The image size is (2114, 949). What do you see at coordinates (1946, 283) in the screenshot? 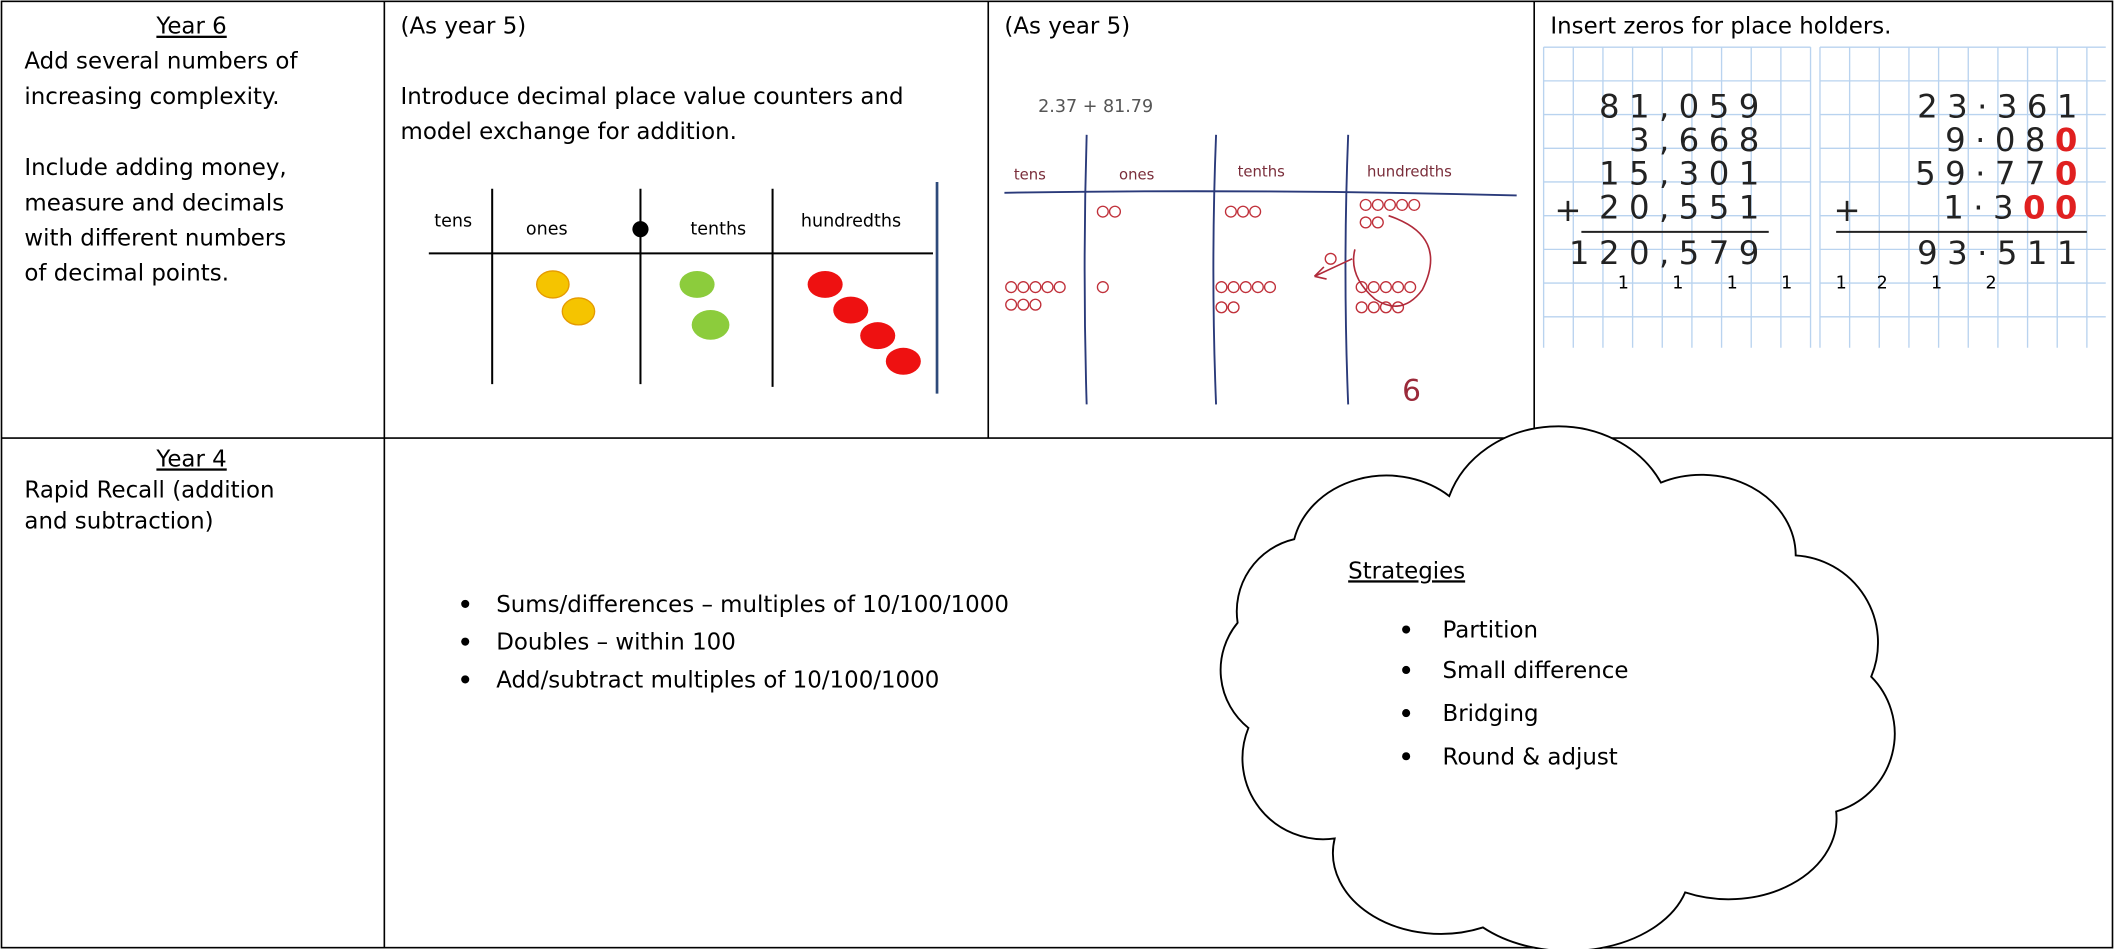
I see `carries: 2 1 2` at bounding box center [1946, 283].